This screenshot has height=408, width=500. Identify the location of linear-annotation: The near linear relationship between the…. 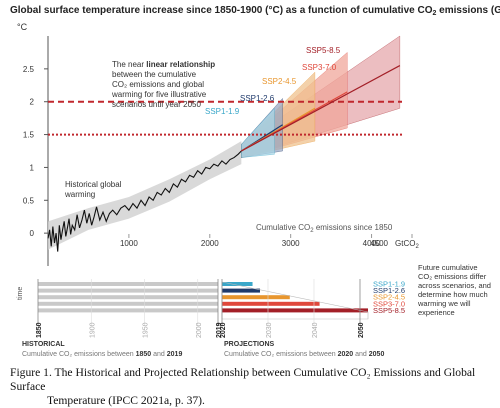
(163, 84).